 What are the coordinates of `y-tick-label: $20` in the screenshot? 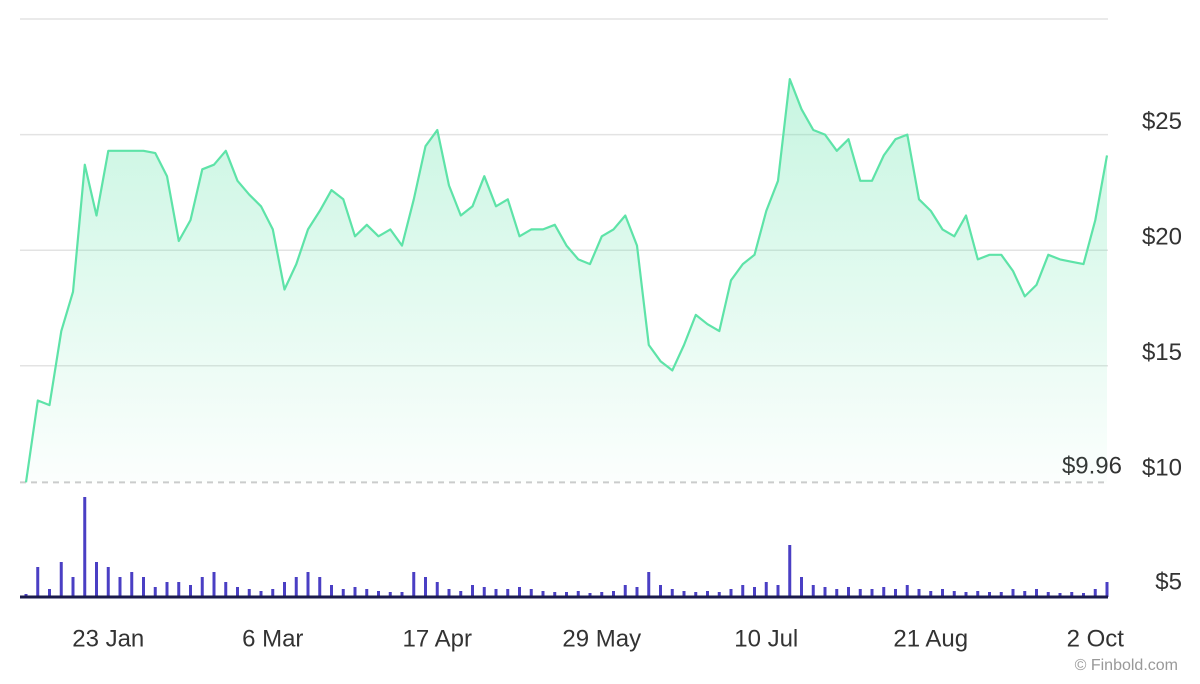 It's located at (1162, 237).